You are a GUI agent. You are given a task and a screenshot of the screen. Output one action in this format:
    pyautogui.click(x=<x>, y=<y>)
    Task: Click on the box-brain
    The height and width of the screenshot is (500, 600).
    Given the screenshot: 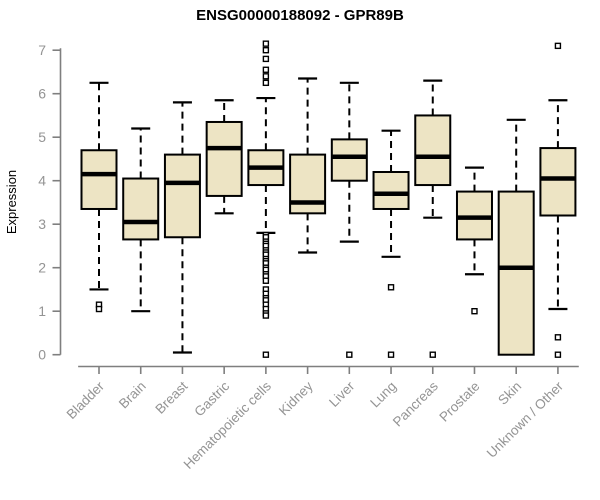 What is the action you would take?
    pyautogui.click(x=141, y=220)
    